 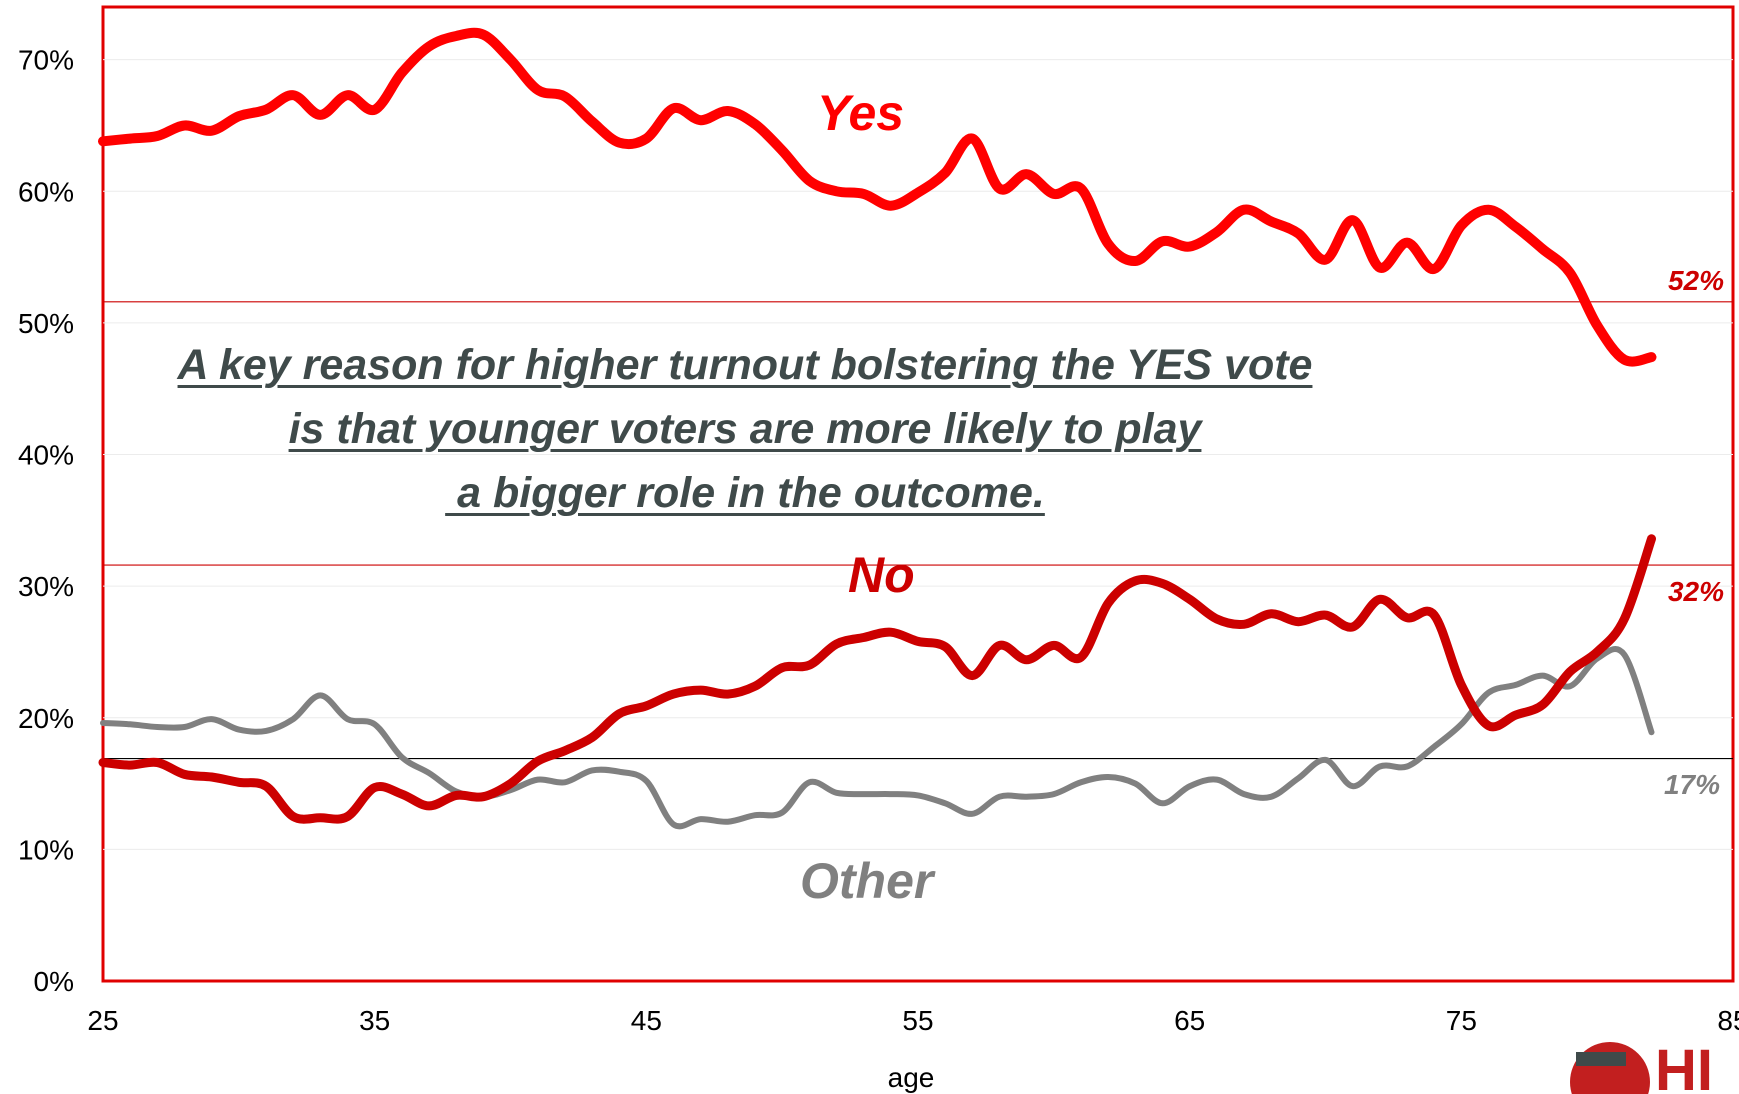 I want to click on x-tick-label: 45, so click(x=646, y=1020).